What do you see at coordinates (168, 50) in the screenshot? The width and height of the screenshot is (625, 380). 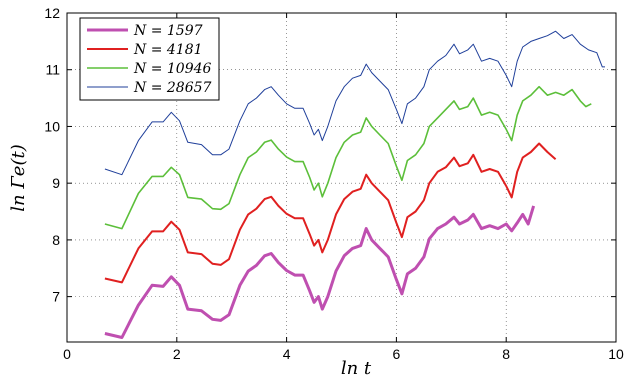 I see `legend-label: N = 4181` at bounding box center [168, 50].